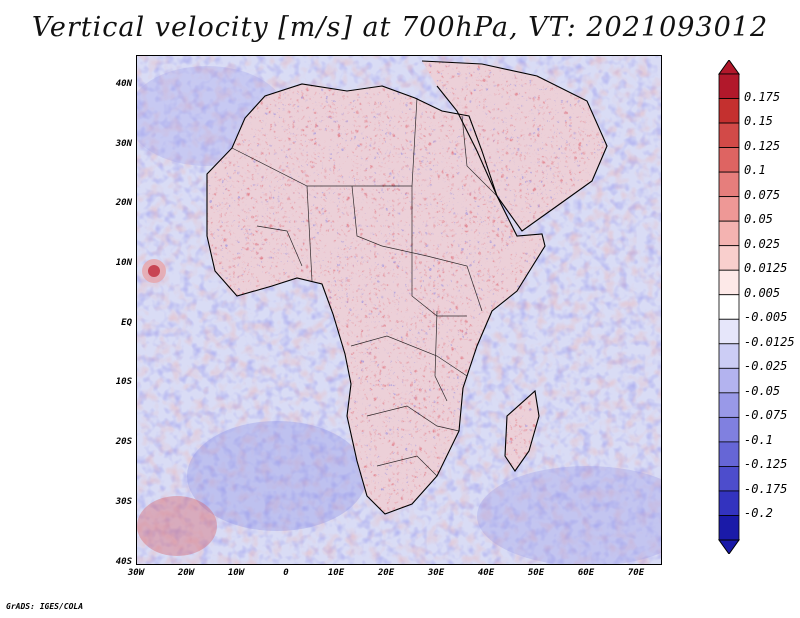  I want to click on colorbar-label: 0.125, so click(762, 145).